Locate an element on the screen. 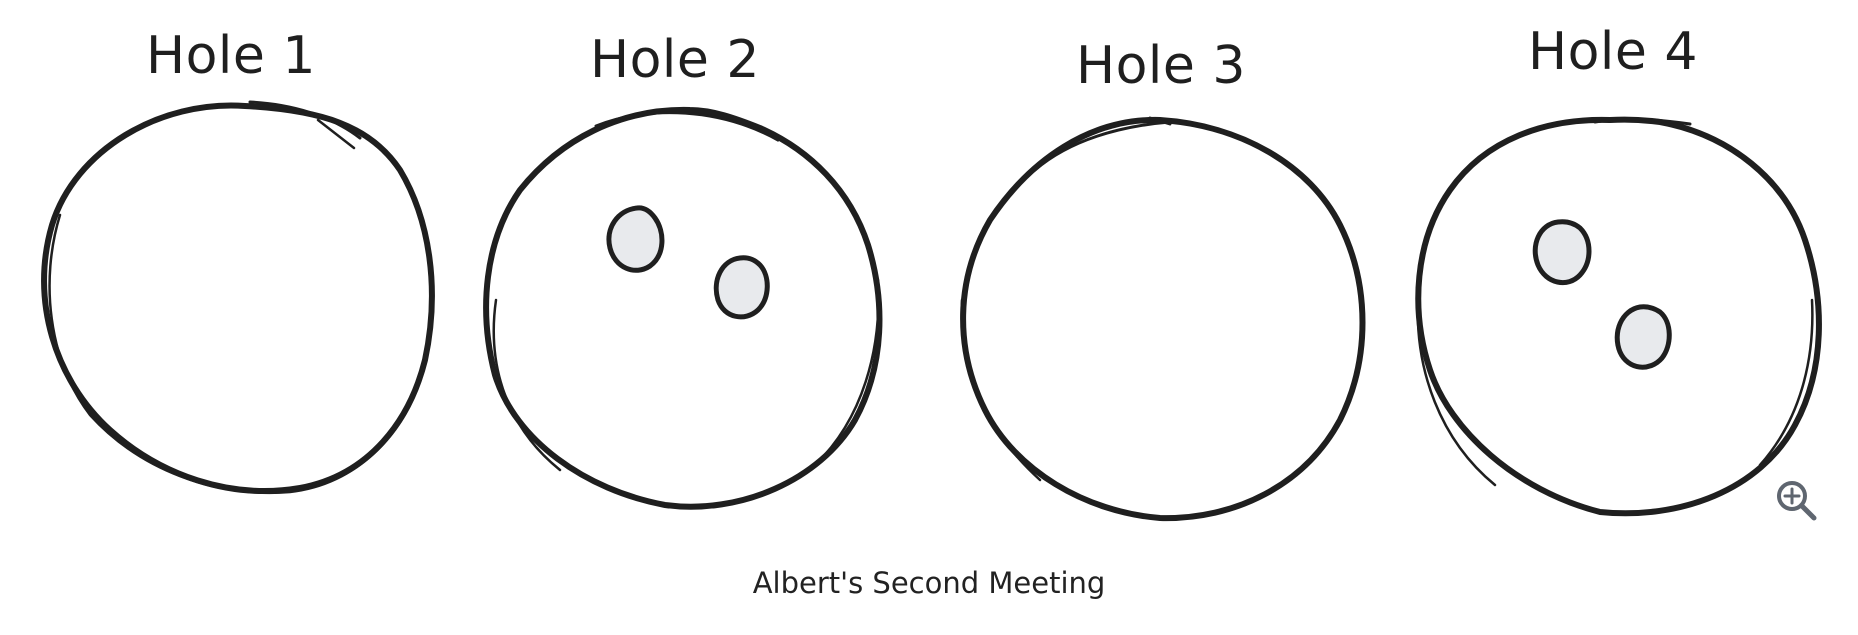 The width and height of the screenshot is (1858, 635). figure-caption: Albert's Second Meeting is located at coordinates (929, 583).